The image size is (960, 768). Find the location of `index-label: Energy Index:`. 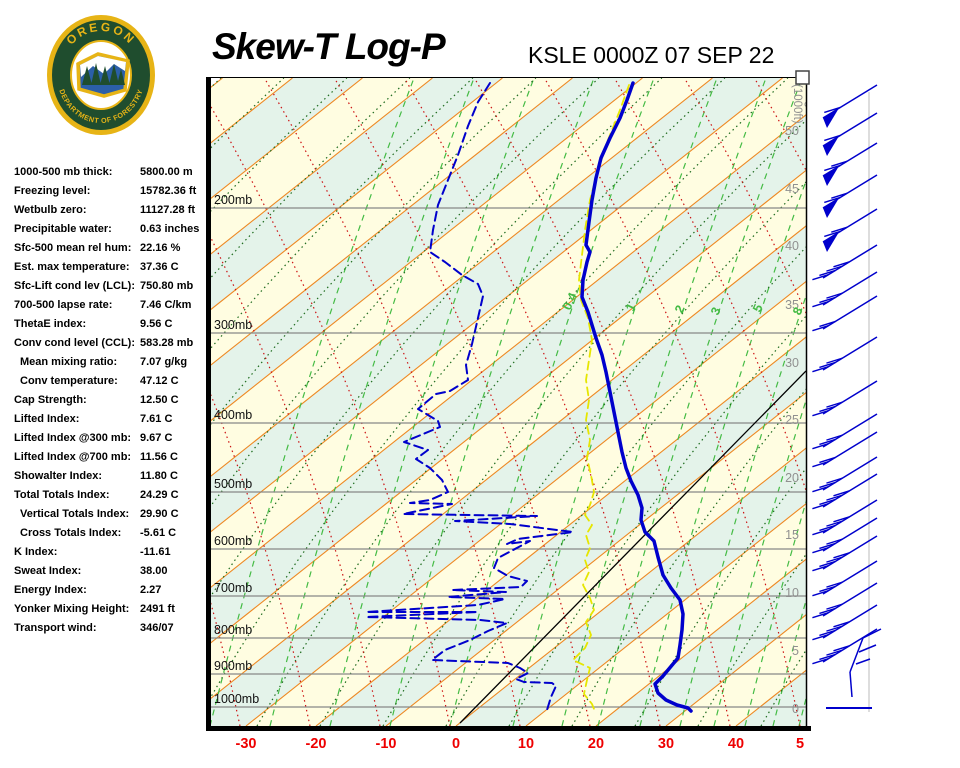

index-label: Energy Index: is located at coordinates (50, 590).